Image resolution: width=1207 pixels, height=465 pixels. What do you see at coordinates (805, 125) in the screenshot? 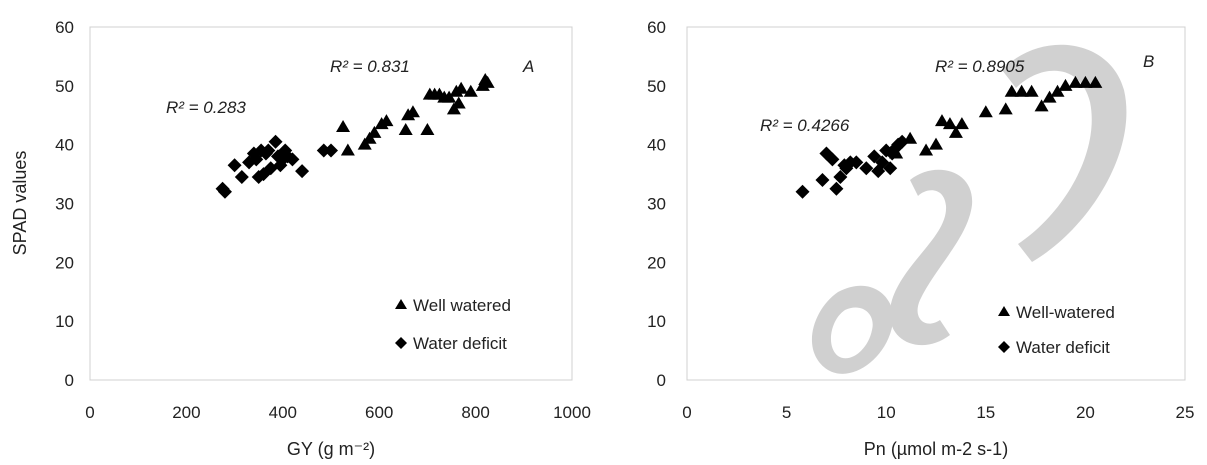
I see `r2-label-b-water-deficit: R² = 0.4266` at bounding box center [805, 125].